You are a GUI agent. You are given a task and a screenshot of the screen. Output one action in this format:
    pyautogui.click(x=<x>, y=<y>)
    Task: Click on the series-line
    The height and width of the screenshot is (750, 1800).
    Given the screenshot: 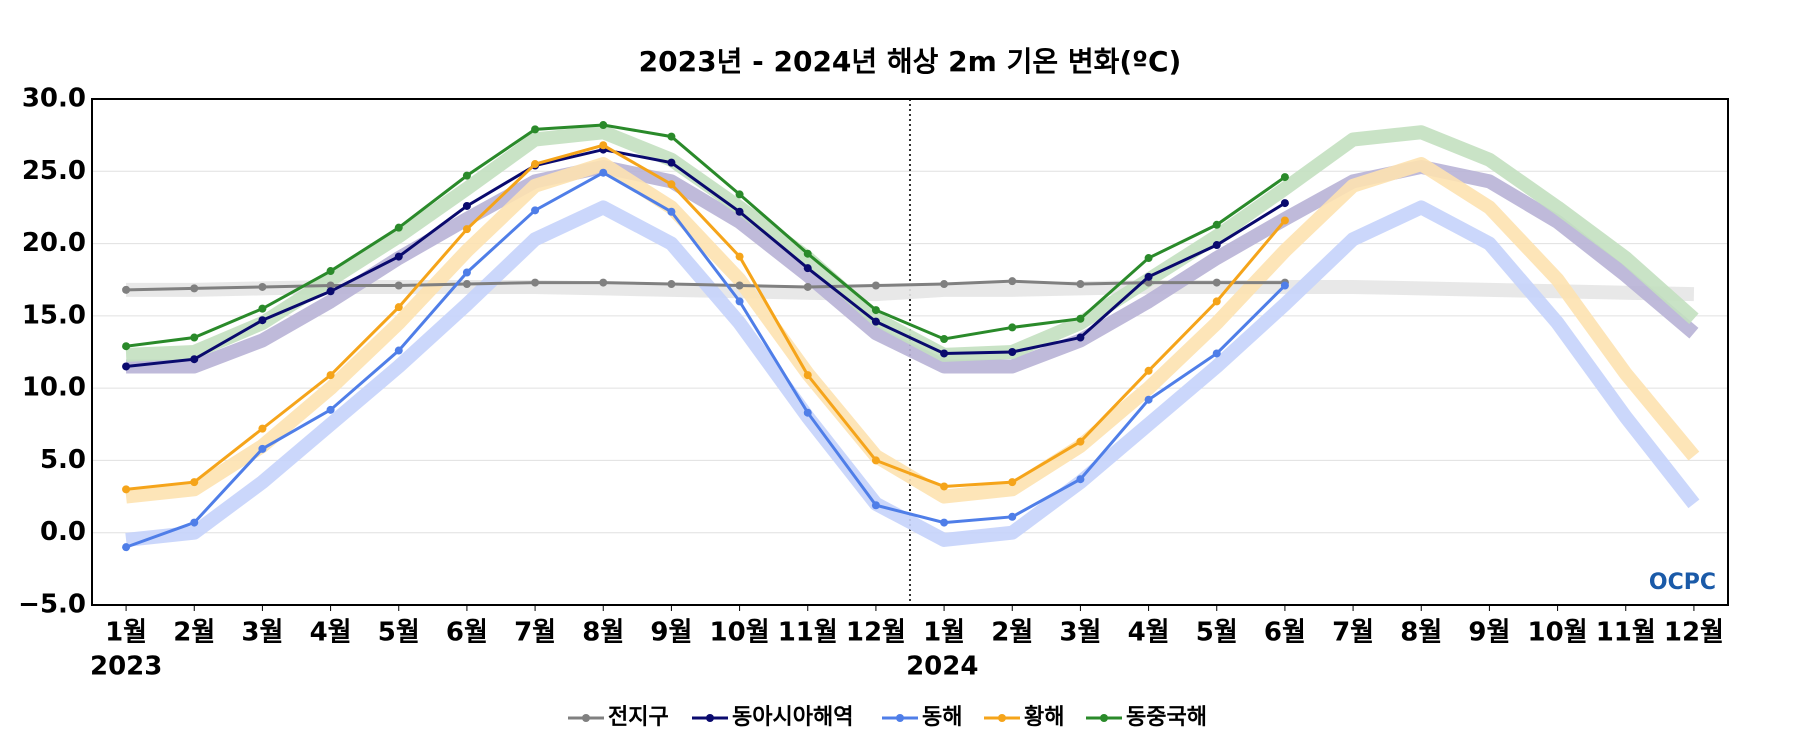 What is the action you would take?
    pyautogui.click(x=705, y=285)
    